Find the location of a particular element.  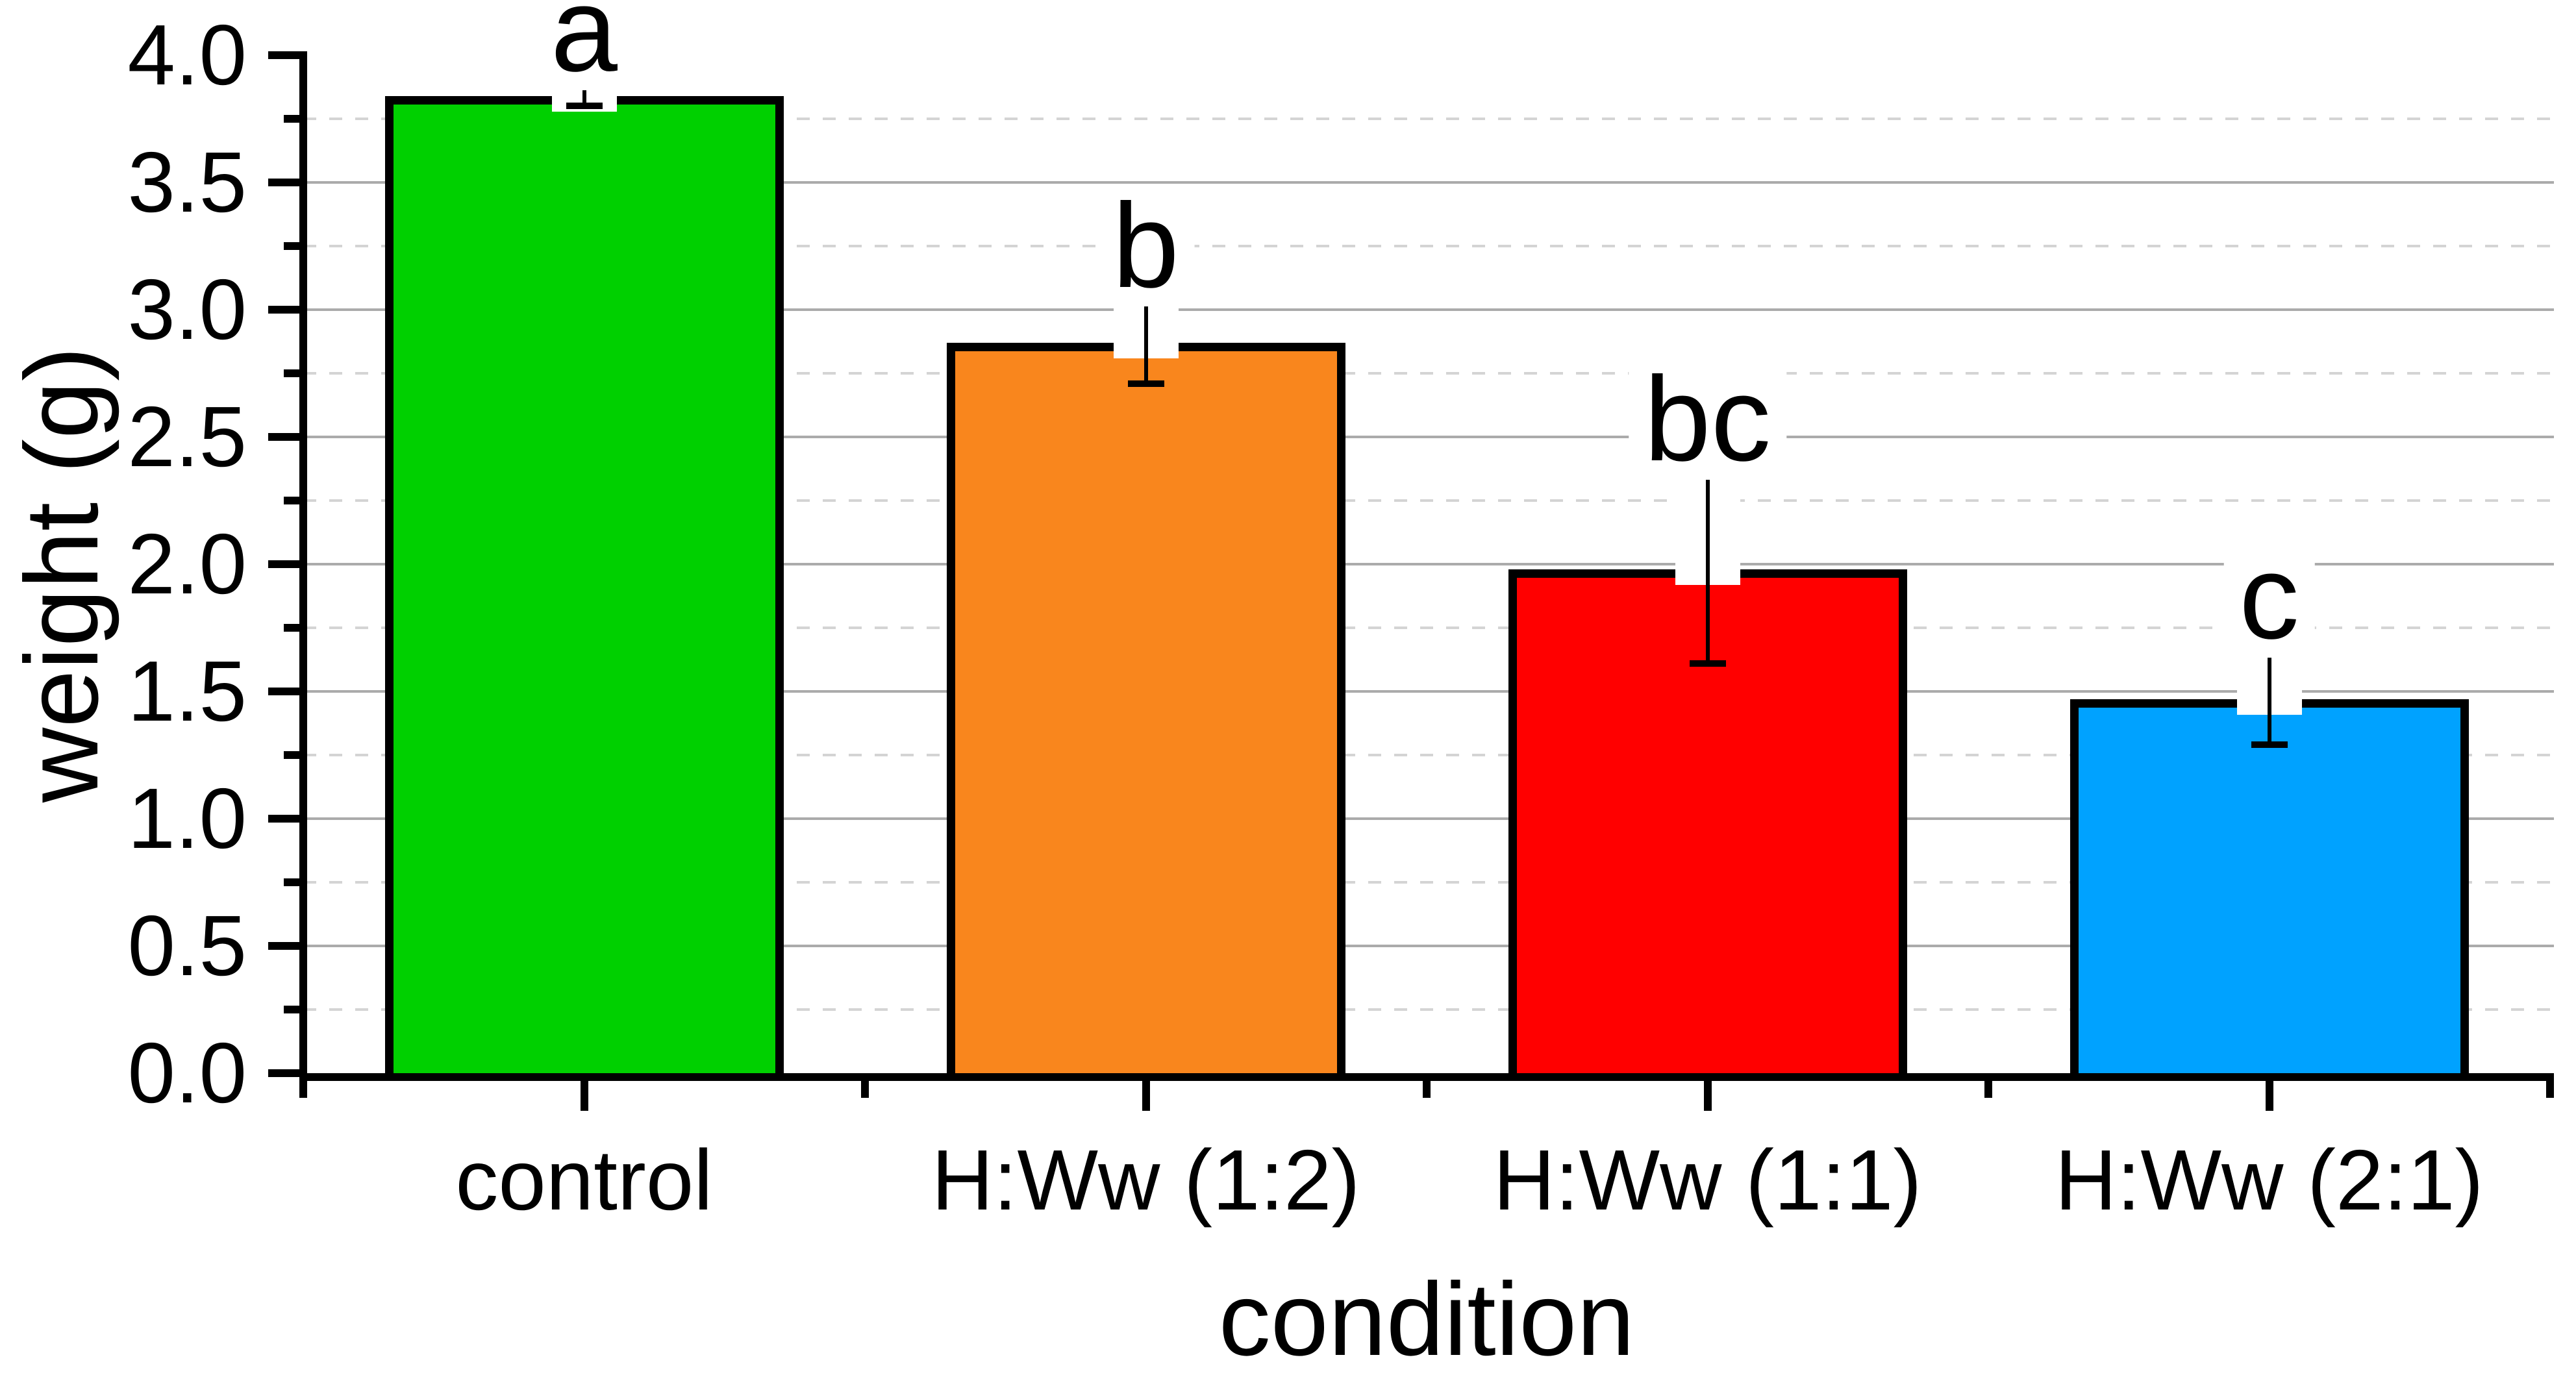

significance-letter: c is located at coordinates (2269, 598).